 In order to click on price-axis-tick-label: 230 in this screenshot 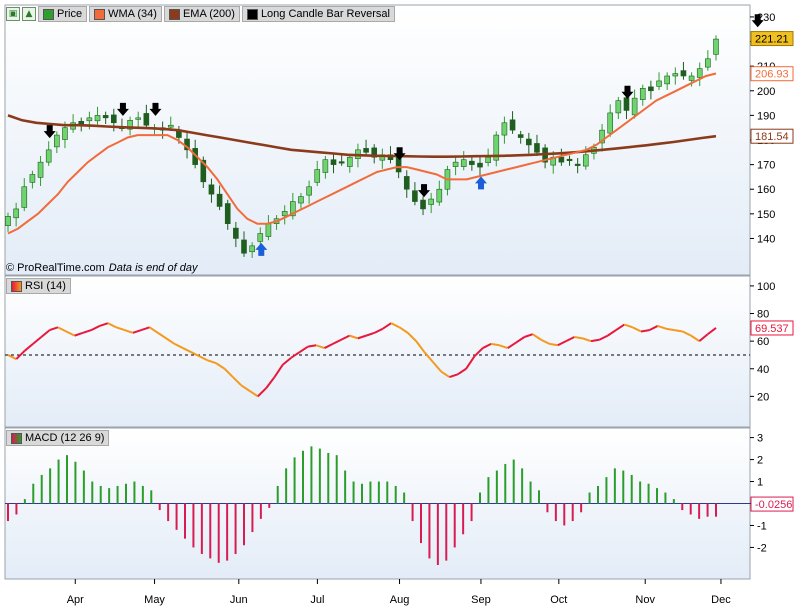, I will do `click(766, 18)`.